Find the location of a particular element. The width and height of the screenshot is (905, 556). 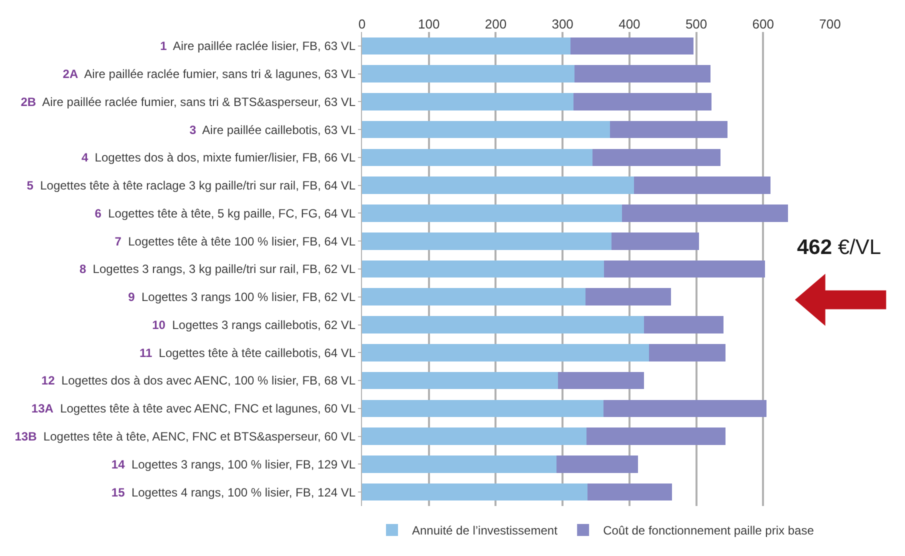

x-tick-label: 100 is located at coordinates (429, 24).